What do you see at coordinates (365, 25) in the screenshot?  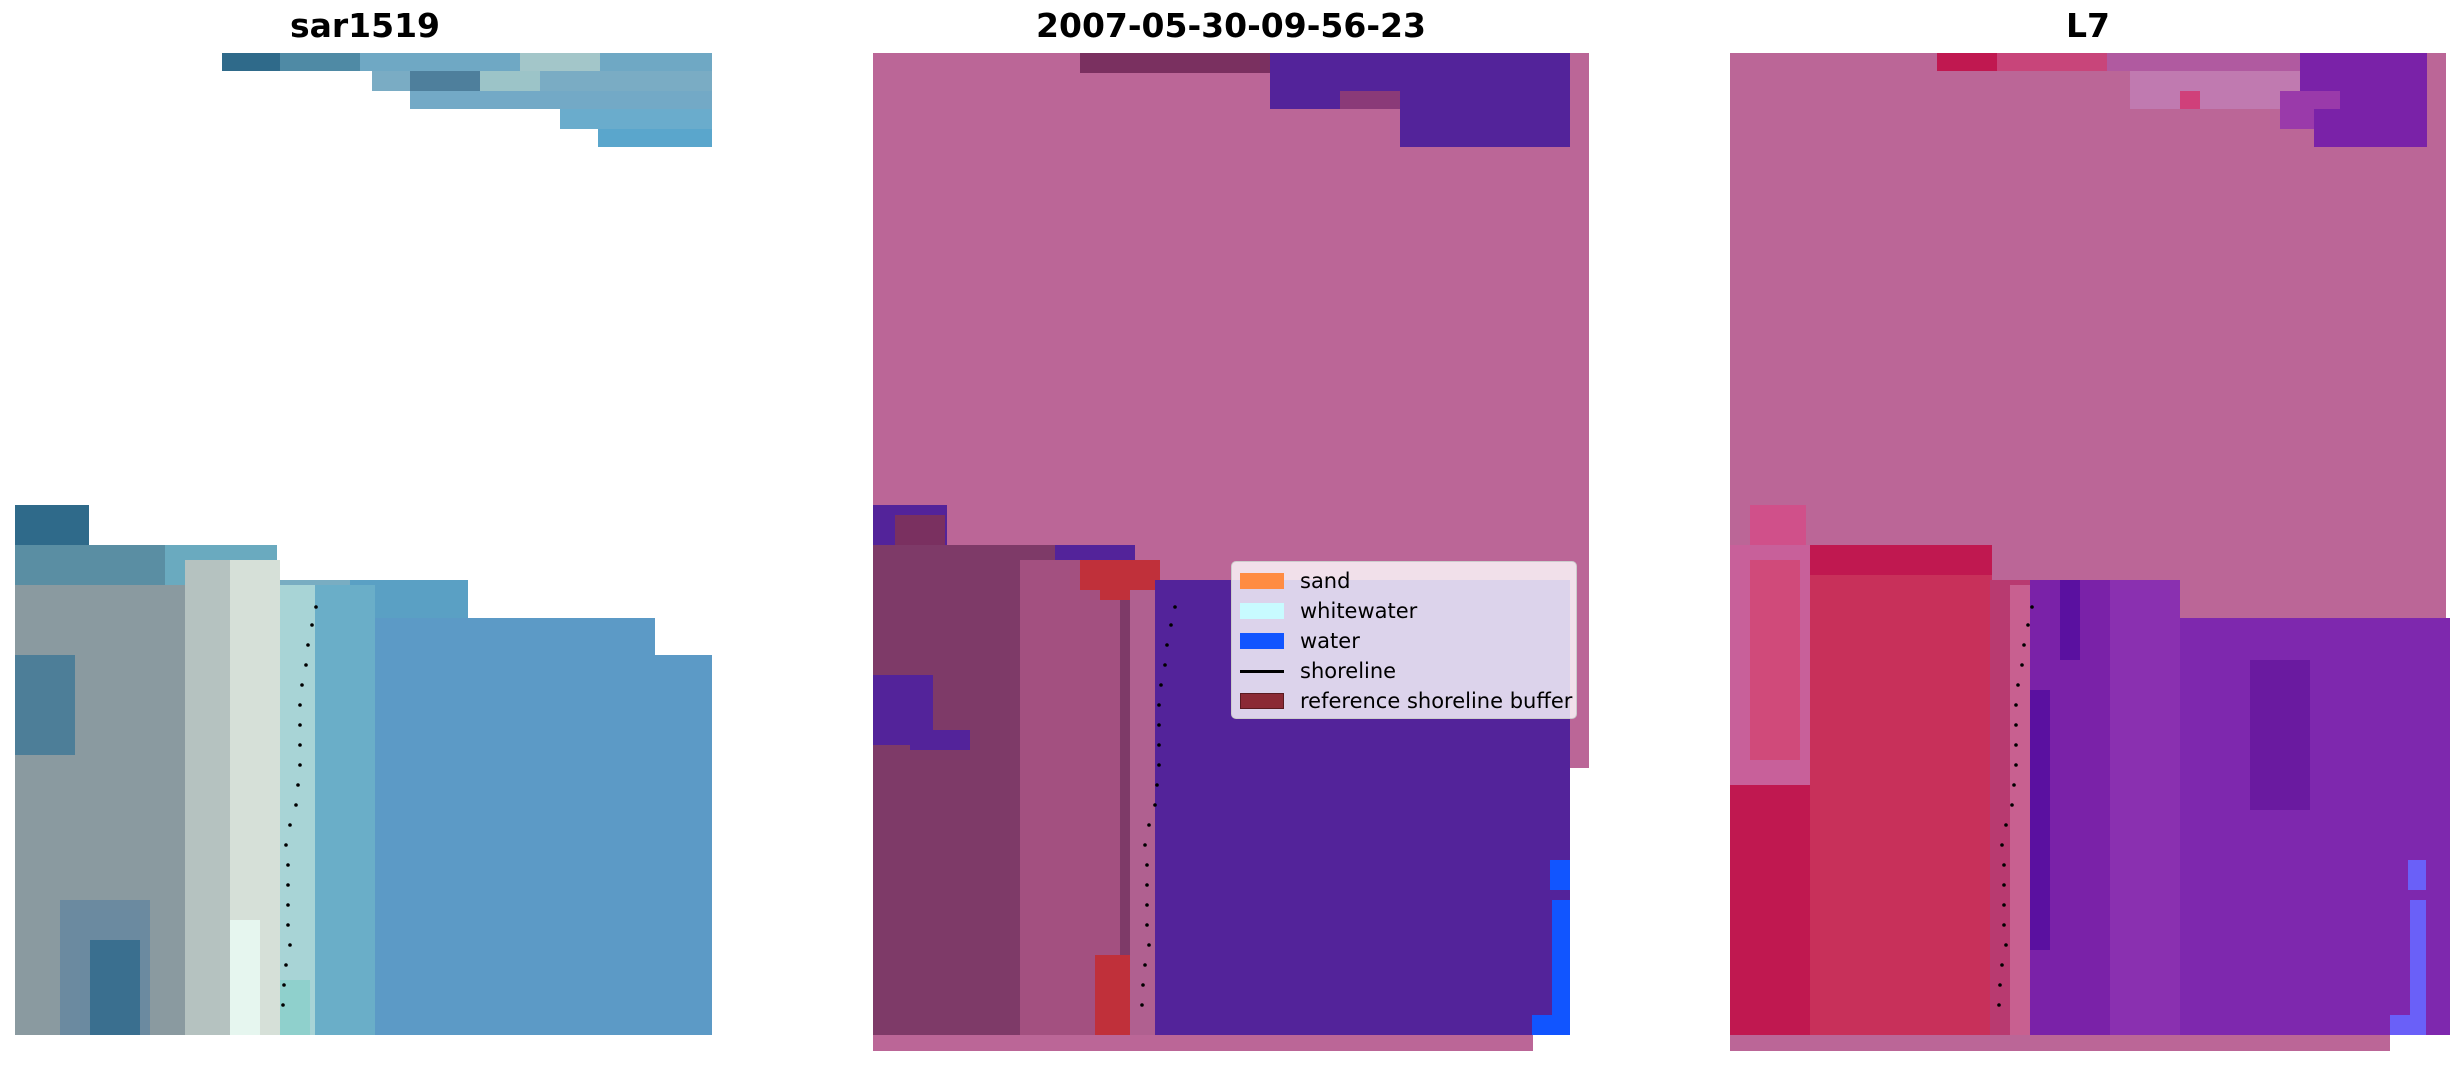 I see `panel-title-1: sar1519` at bounding box center [365, 25].